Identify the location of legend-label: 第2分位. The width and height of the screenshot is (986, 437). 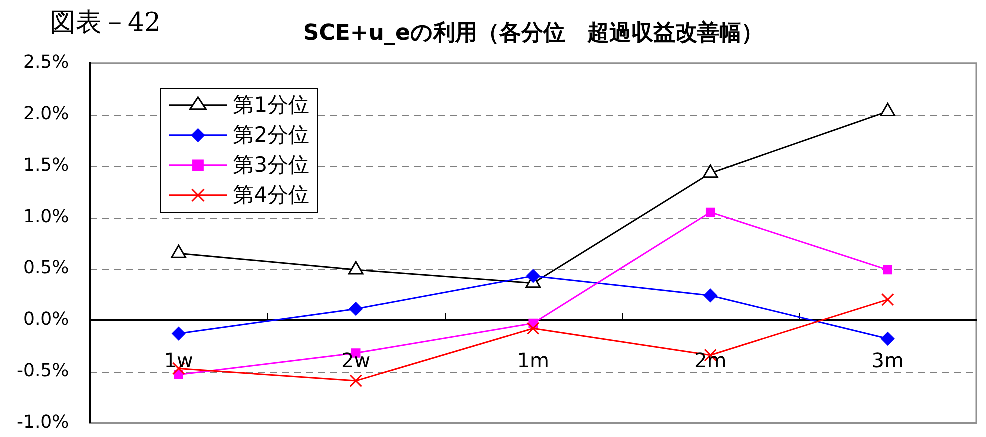
(271, 134).